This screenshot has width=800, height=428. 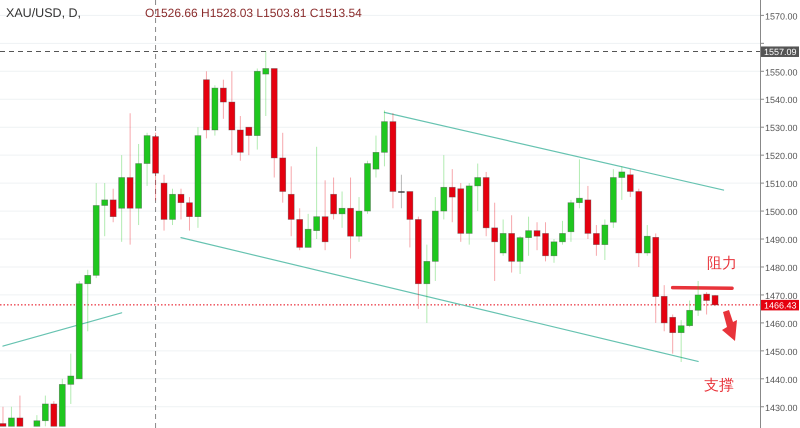 What do you see at coordinates (44, 13) in the screenshot?
I see `title: XAU/USD, D,` at bounding box center [44, 13].